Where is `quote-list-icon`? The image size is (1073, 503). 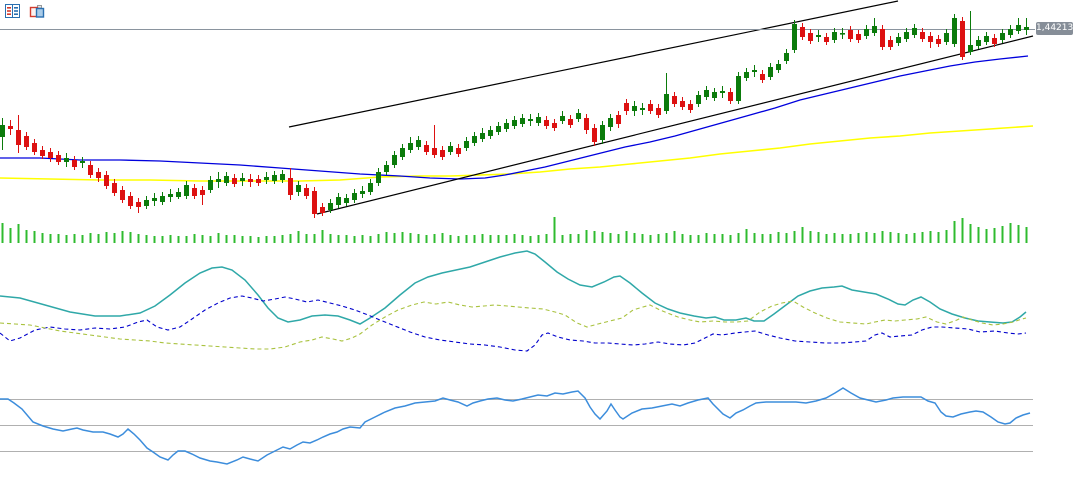 quote-list-icon is located at coordinates (12, 11).